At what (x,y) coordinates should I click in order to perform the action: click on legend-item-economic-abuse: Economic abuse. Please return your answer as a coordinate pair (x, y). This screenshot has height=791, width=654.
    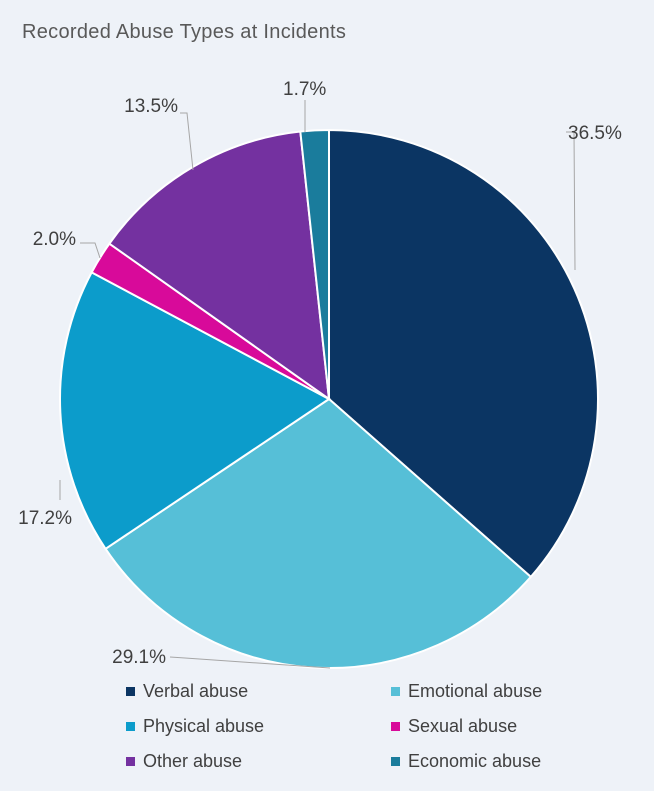
    Looking at the image, I should click on (466, 761).